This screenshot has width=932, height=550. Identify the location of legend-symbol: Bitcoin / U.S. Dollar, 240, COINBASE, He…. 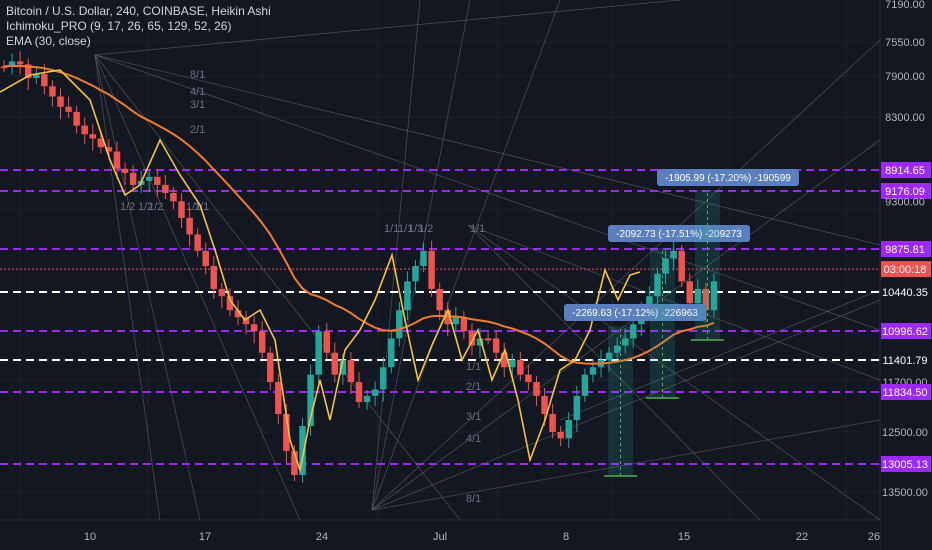
(138, 11).